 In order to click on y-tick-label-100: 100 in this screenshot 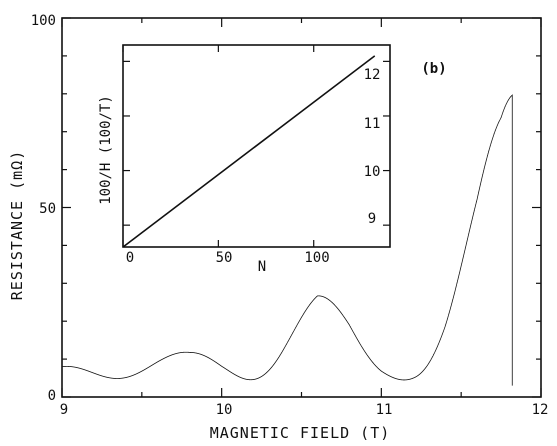, I will do `click(43, 21)`.